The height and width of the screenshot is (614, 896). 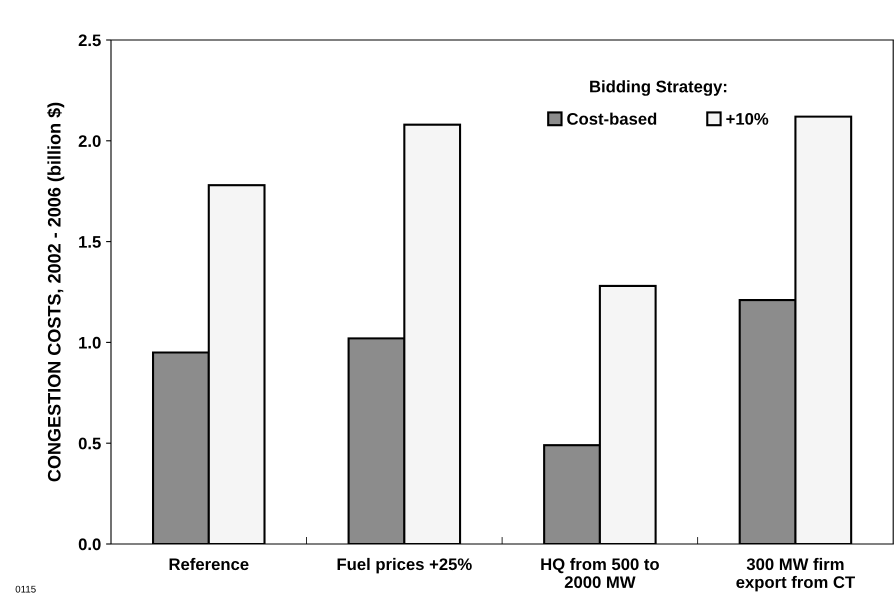 I want to click on legend-label: +10%, so click(x=747, y=119).